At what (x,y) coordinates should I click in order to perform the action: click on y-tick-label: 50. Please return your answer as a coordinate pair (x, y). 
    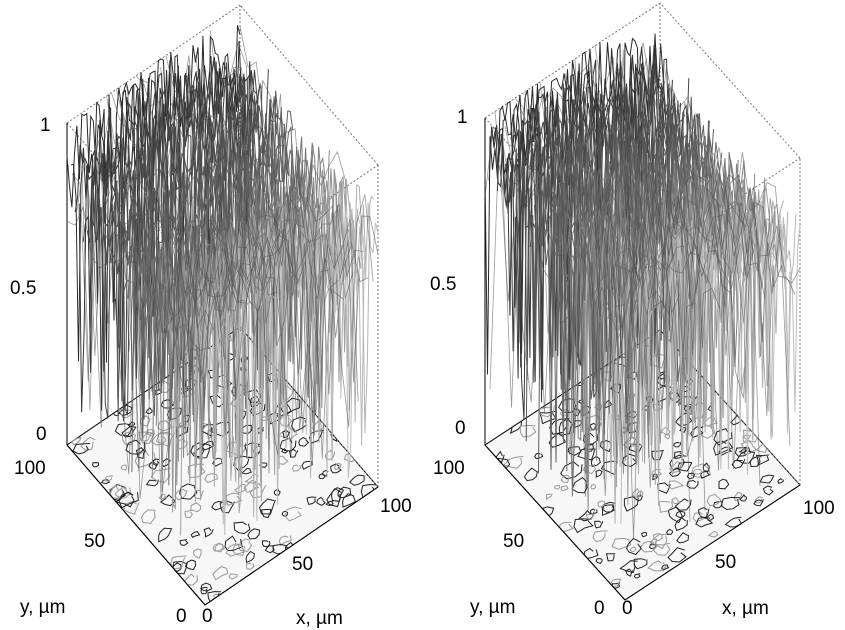
    Looking at the image, I should click on (94, 541).